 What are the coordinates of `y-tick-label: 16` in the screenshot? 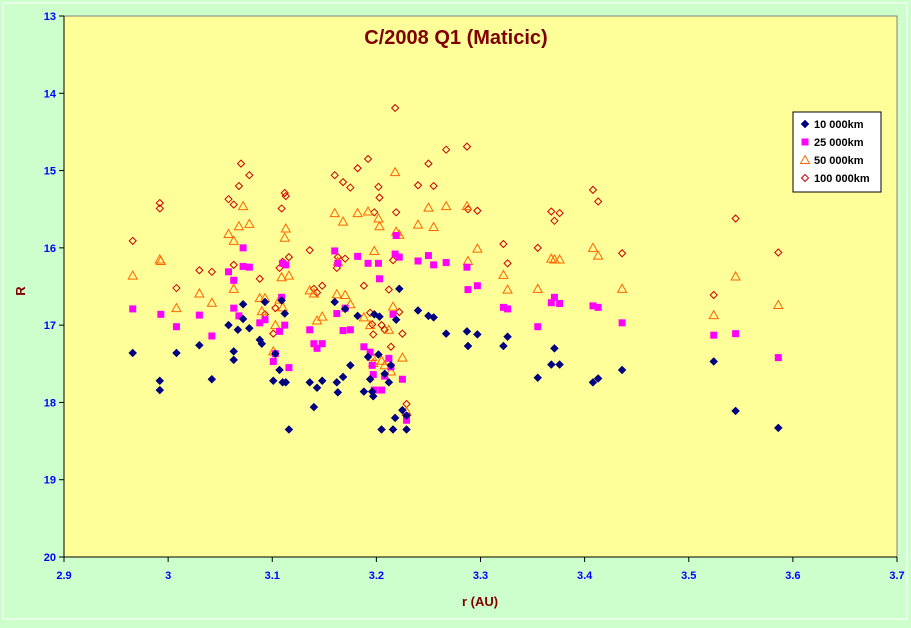 It's located at (50, 249).